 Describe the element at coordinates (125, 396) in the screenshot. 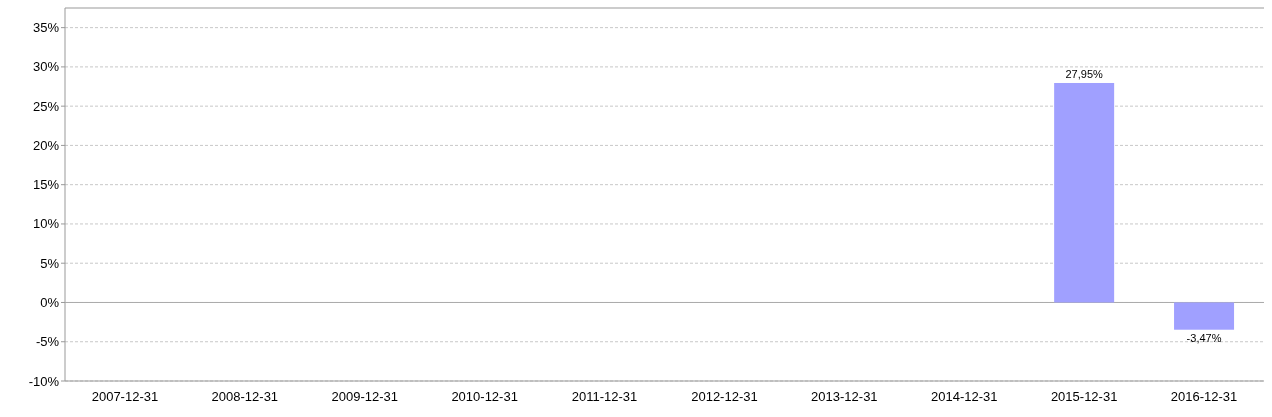

I see `x-tick-label: 2007-12-31` at that location.